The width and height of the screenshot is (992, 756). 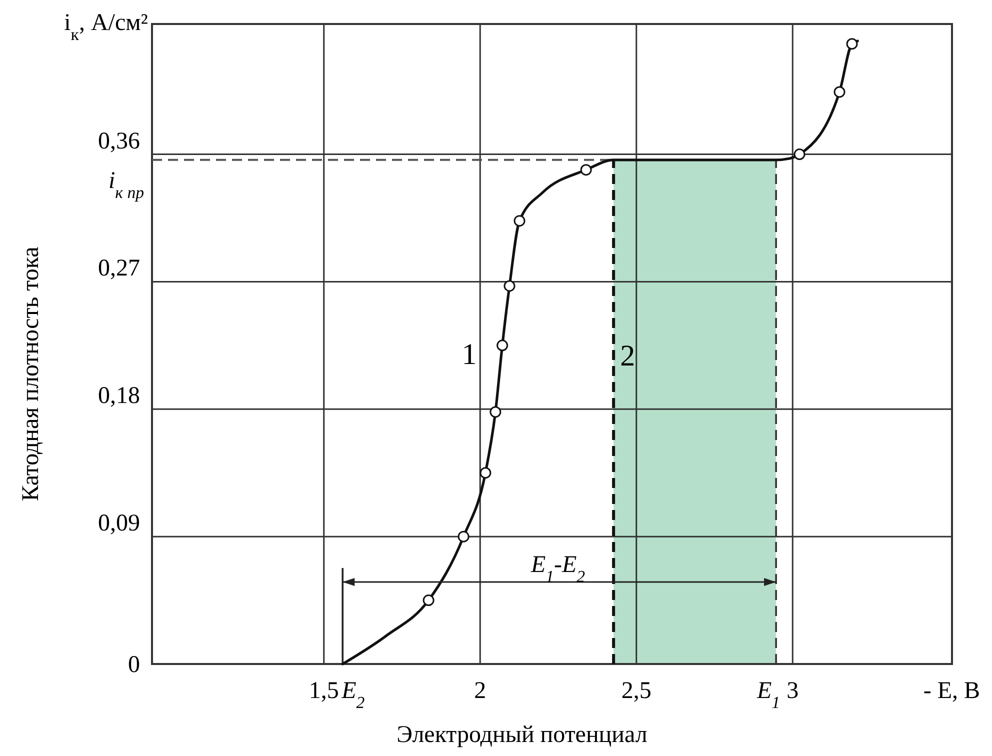 What do you see at coordinates (636, 691) in the screenshot?
I see `x-tick-label: 2,5` at bounding box center [636, 691].